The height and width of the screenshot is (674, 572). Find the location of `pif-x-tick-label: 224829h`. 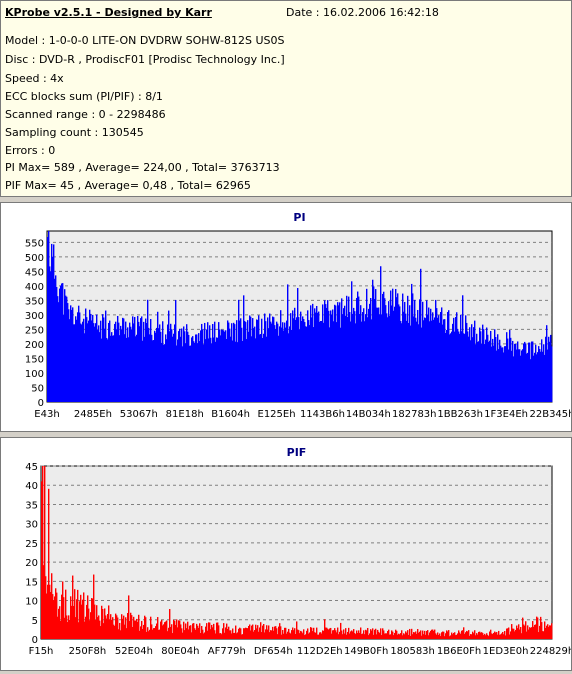

pif-x-tick-label: 224829h is located at coordinates (550, 651).